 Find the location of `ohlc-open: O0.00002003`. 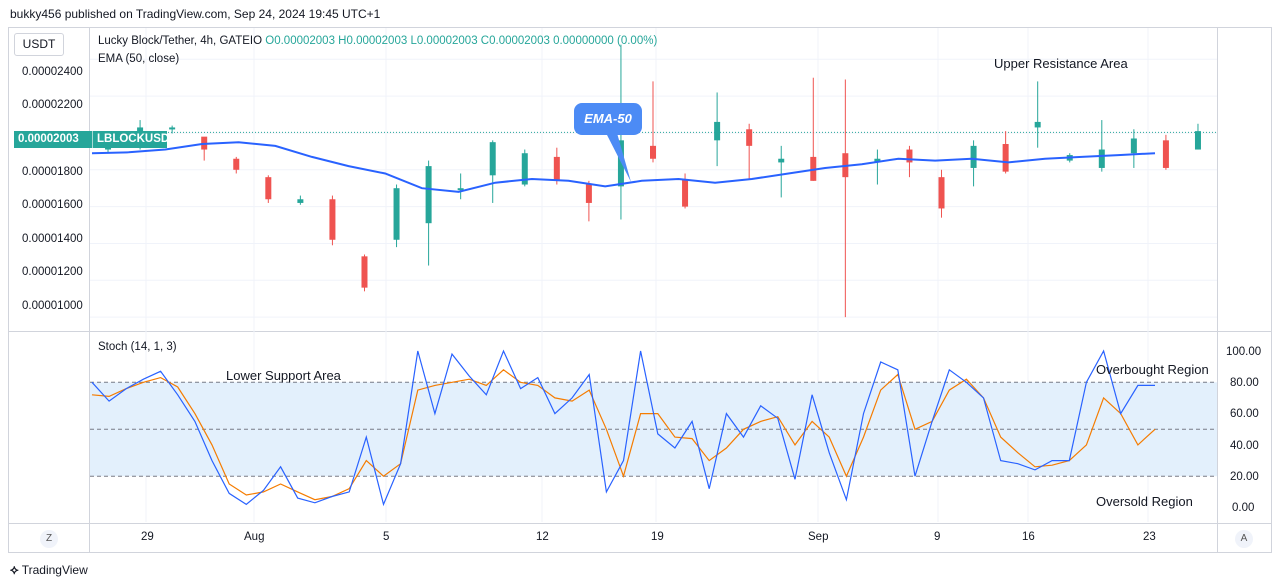

ohlc-open: O0.00002003 is located at coordinates (300, 41).